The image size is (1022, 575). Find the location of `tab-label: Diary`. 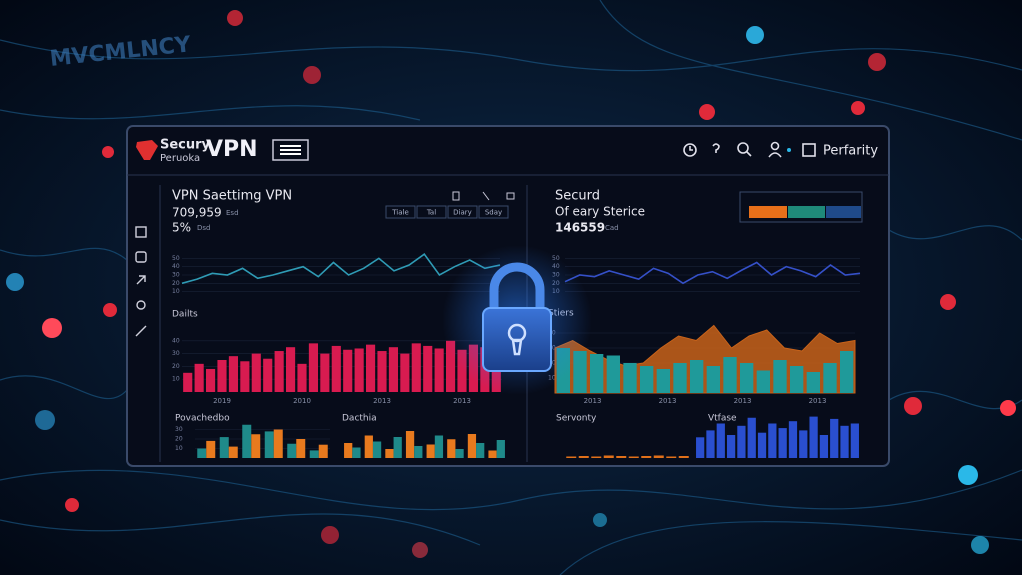

tab-label: Diary is located at coordinates (462, 213).